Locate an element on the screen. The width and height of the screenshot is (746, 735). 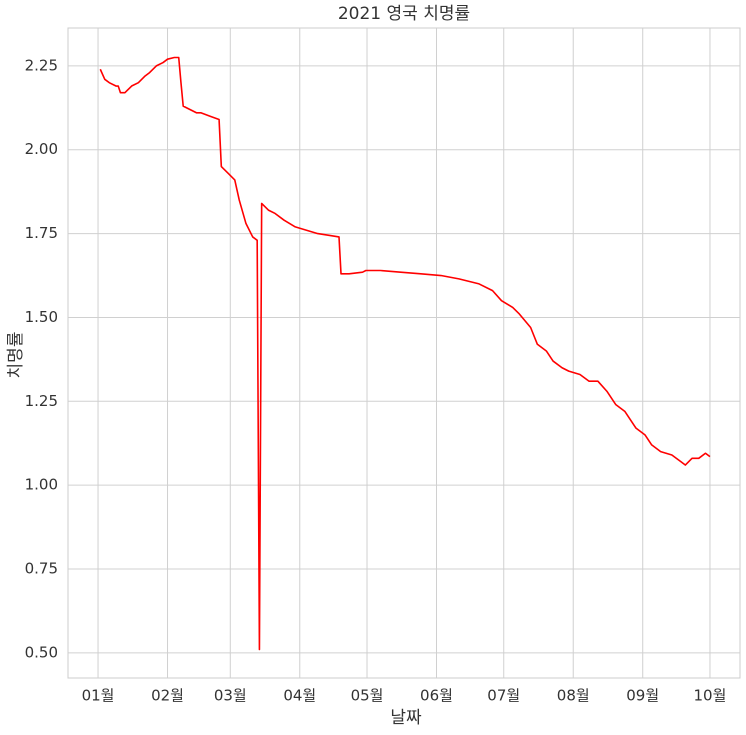
chart-title: 2021 영국 치명률 is located at coordinates (404, 14).